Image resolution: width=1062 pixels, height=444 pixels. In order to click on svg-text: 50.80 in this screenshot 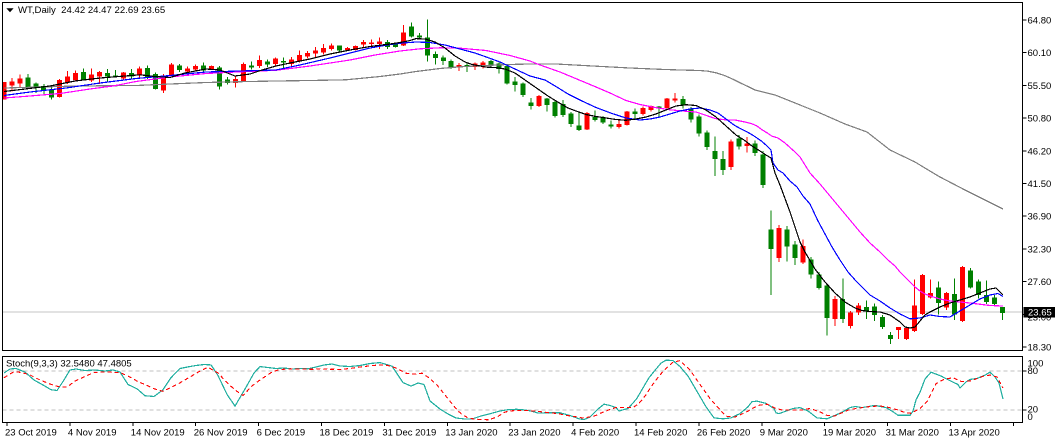, I will do `click(1040, 119)`.